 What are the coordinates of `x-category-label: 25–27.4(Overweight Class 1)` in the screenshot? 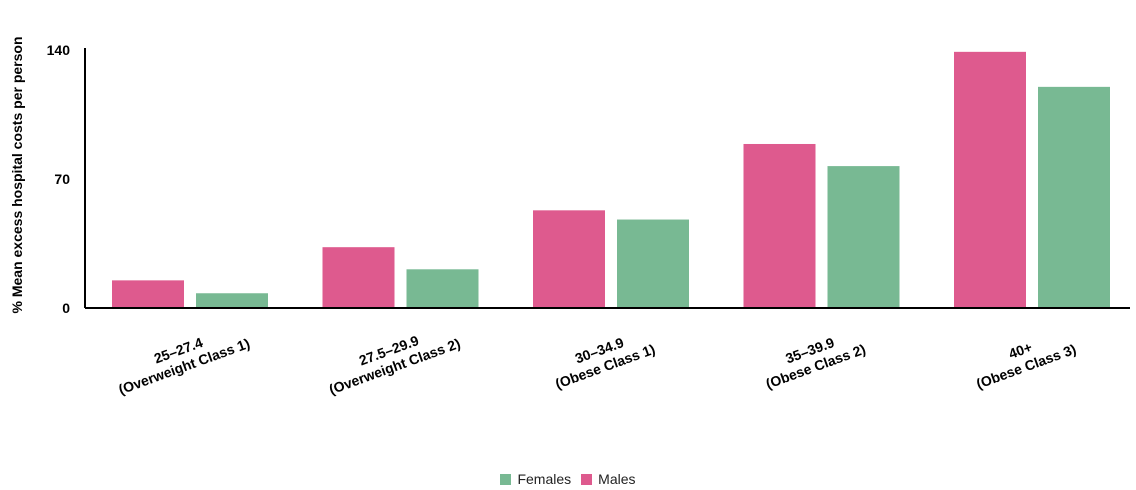 It's located at (180, 358).